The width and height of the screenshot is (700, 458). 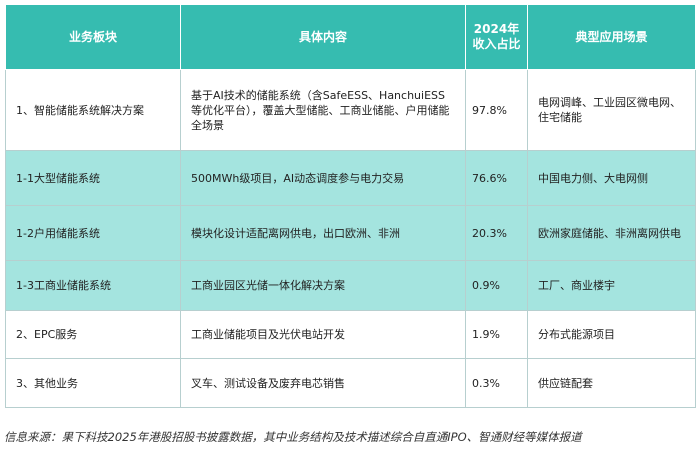 I want to click on scenario-cell: 中国电力侧、大电网侧, so click(x=611, y=178).